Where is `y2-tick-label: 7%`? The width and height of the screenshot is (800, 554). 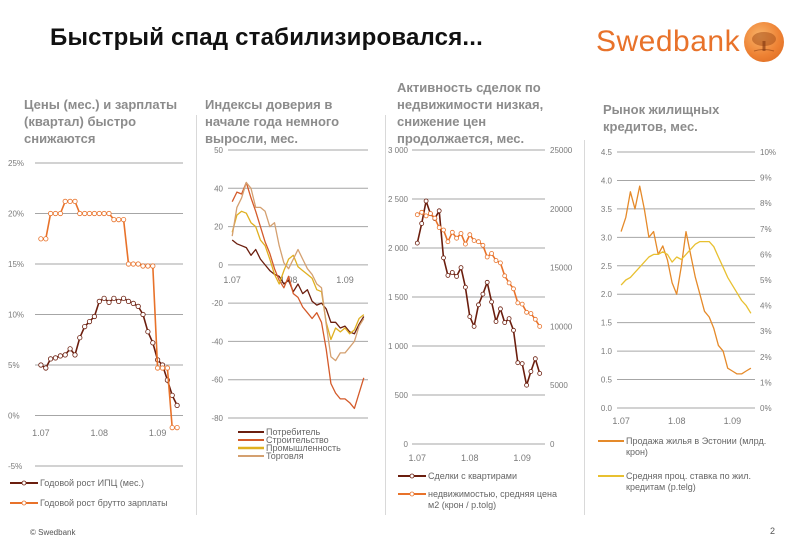
y2-tick-label: 7% is located at coordinates (766, 229).